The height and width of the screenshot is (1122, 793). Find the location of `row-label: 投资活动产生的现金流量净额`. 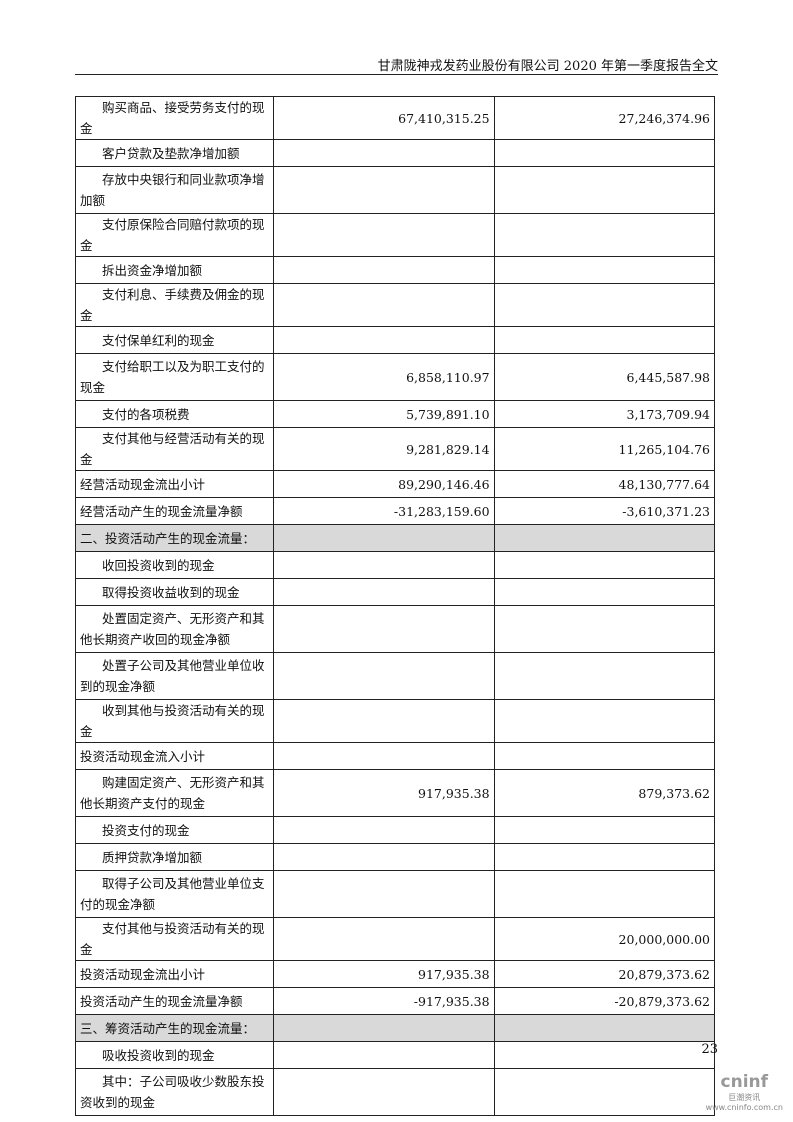

row-label: 投资活动产生的现金流量净额 is located at coordinates (174, 1001).